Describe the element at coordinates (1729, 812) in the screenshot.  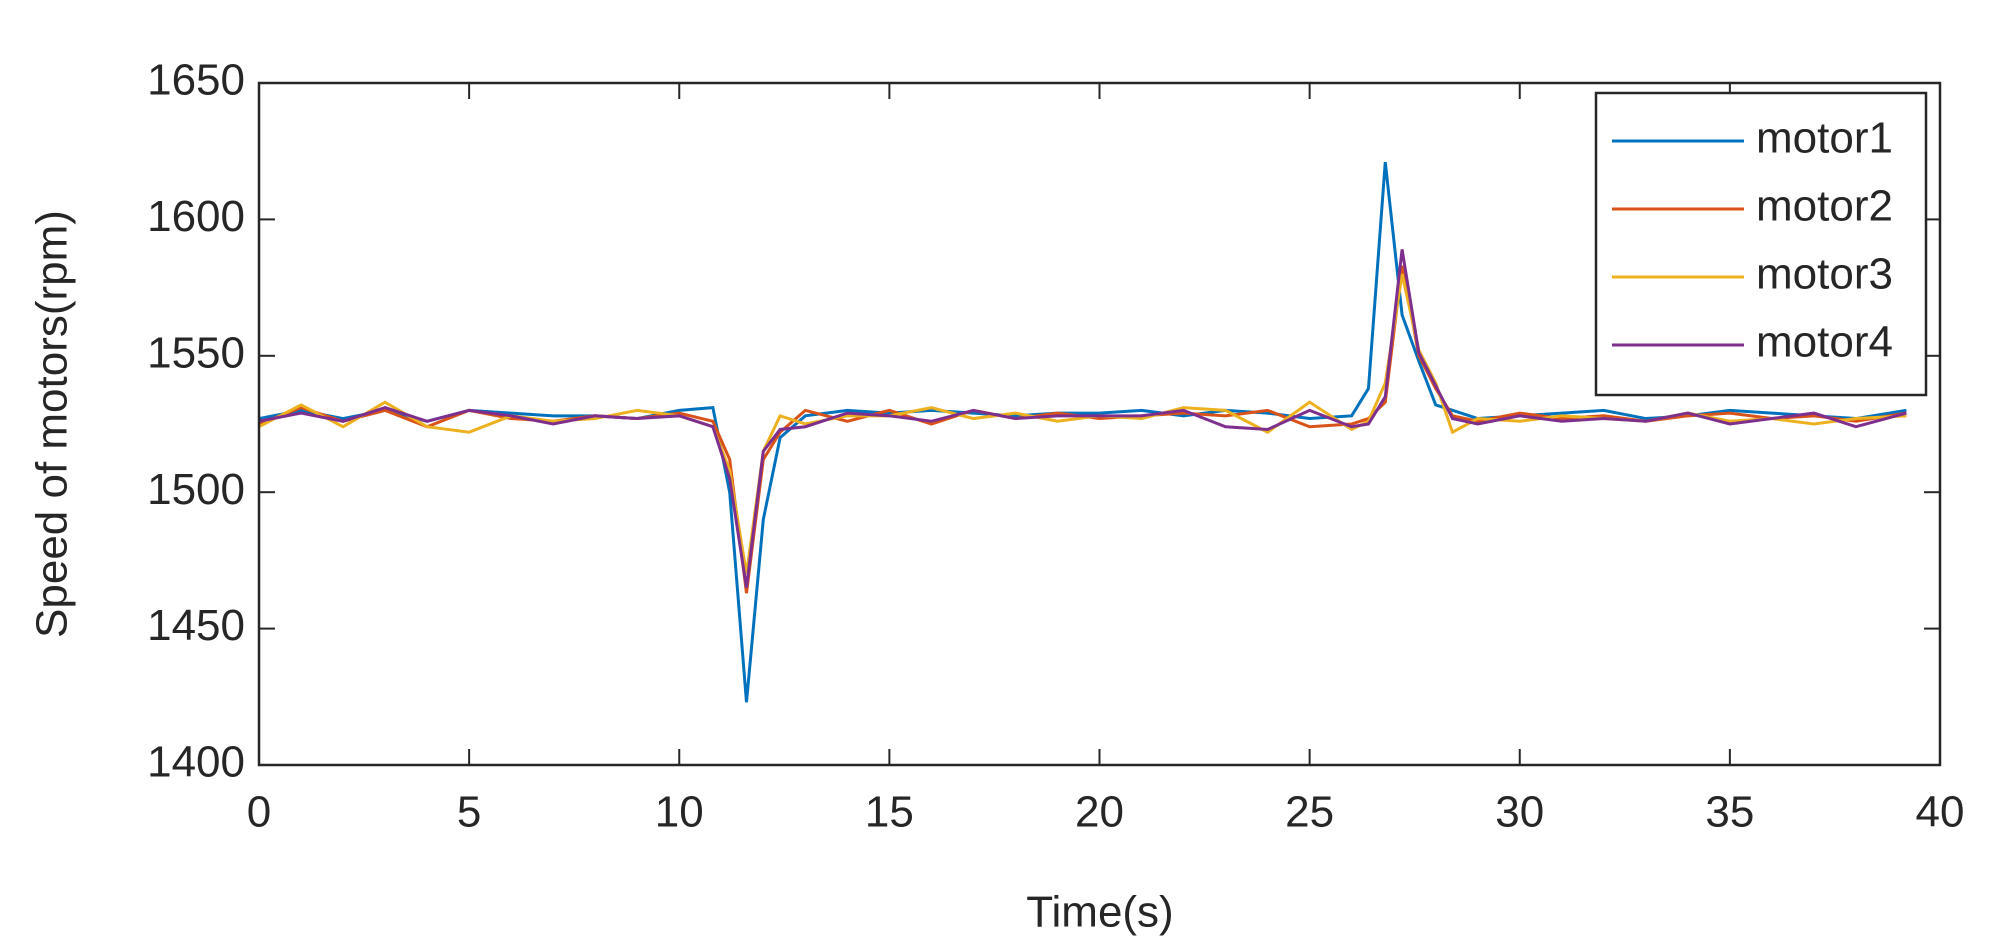
I see `x-tick-label: 35` at that location.